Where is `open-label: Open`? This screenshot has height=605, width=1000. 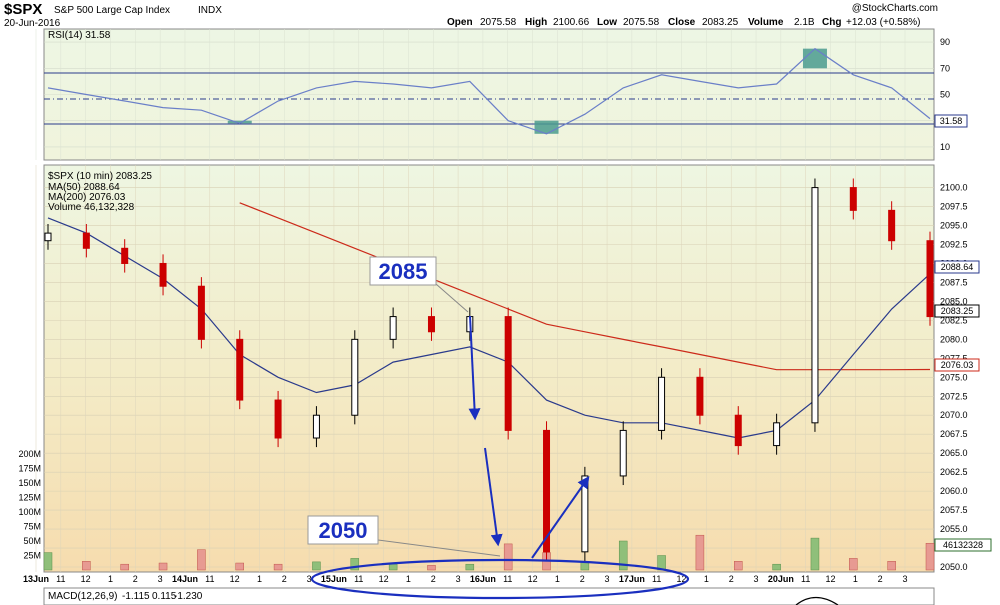 open-label: Open is located at coordinates (460, 22).